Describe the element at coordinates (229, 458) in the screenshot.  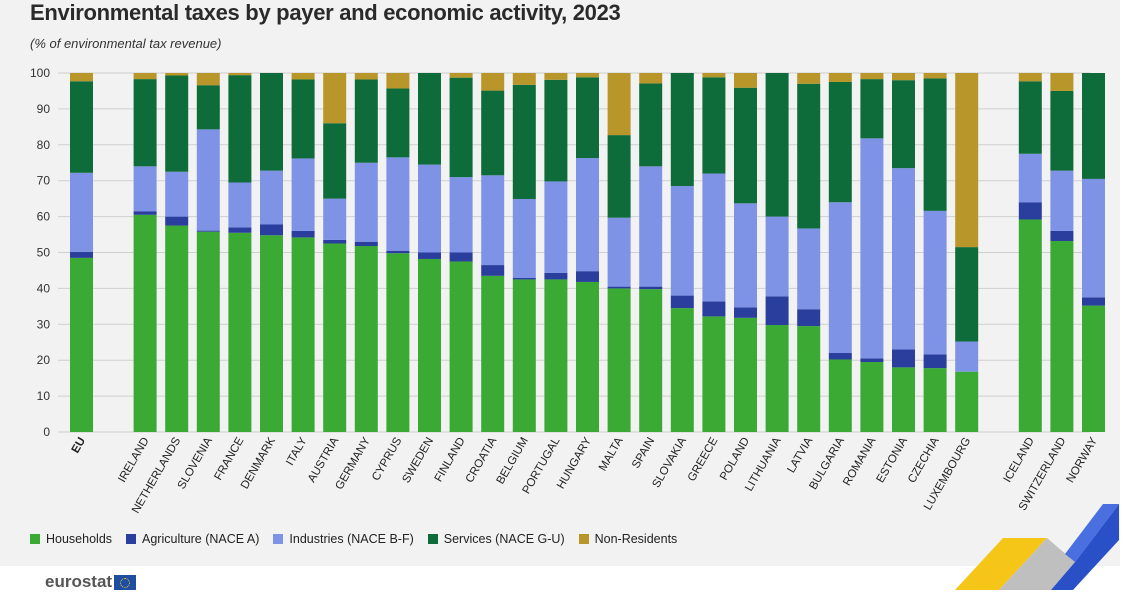
I see `category-label: FRANCE` at that location.